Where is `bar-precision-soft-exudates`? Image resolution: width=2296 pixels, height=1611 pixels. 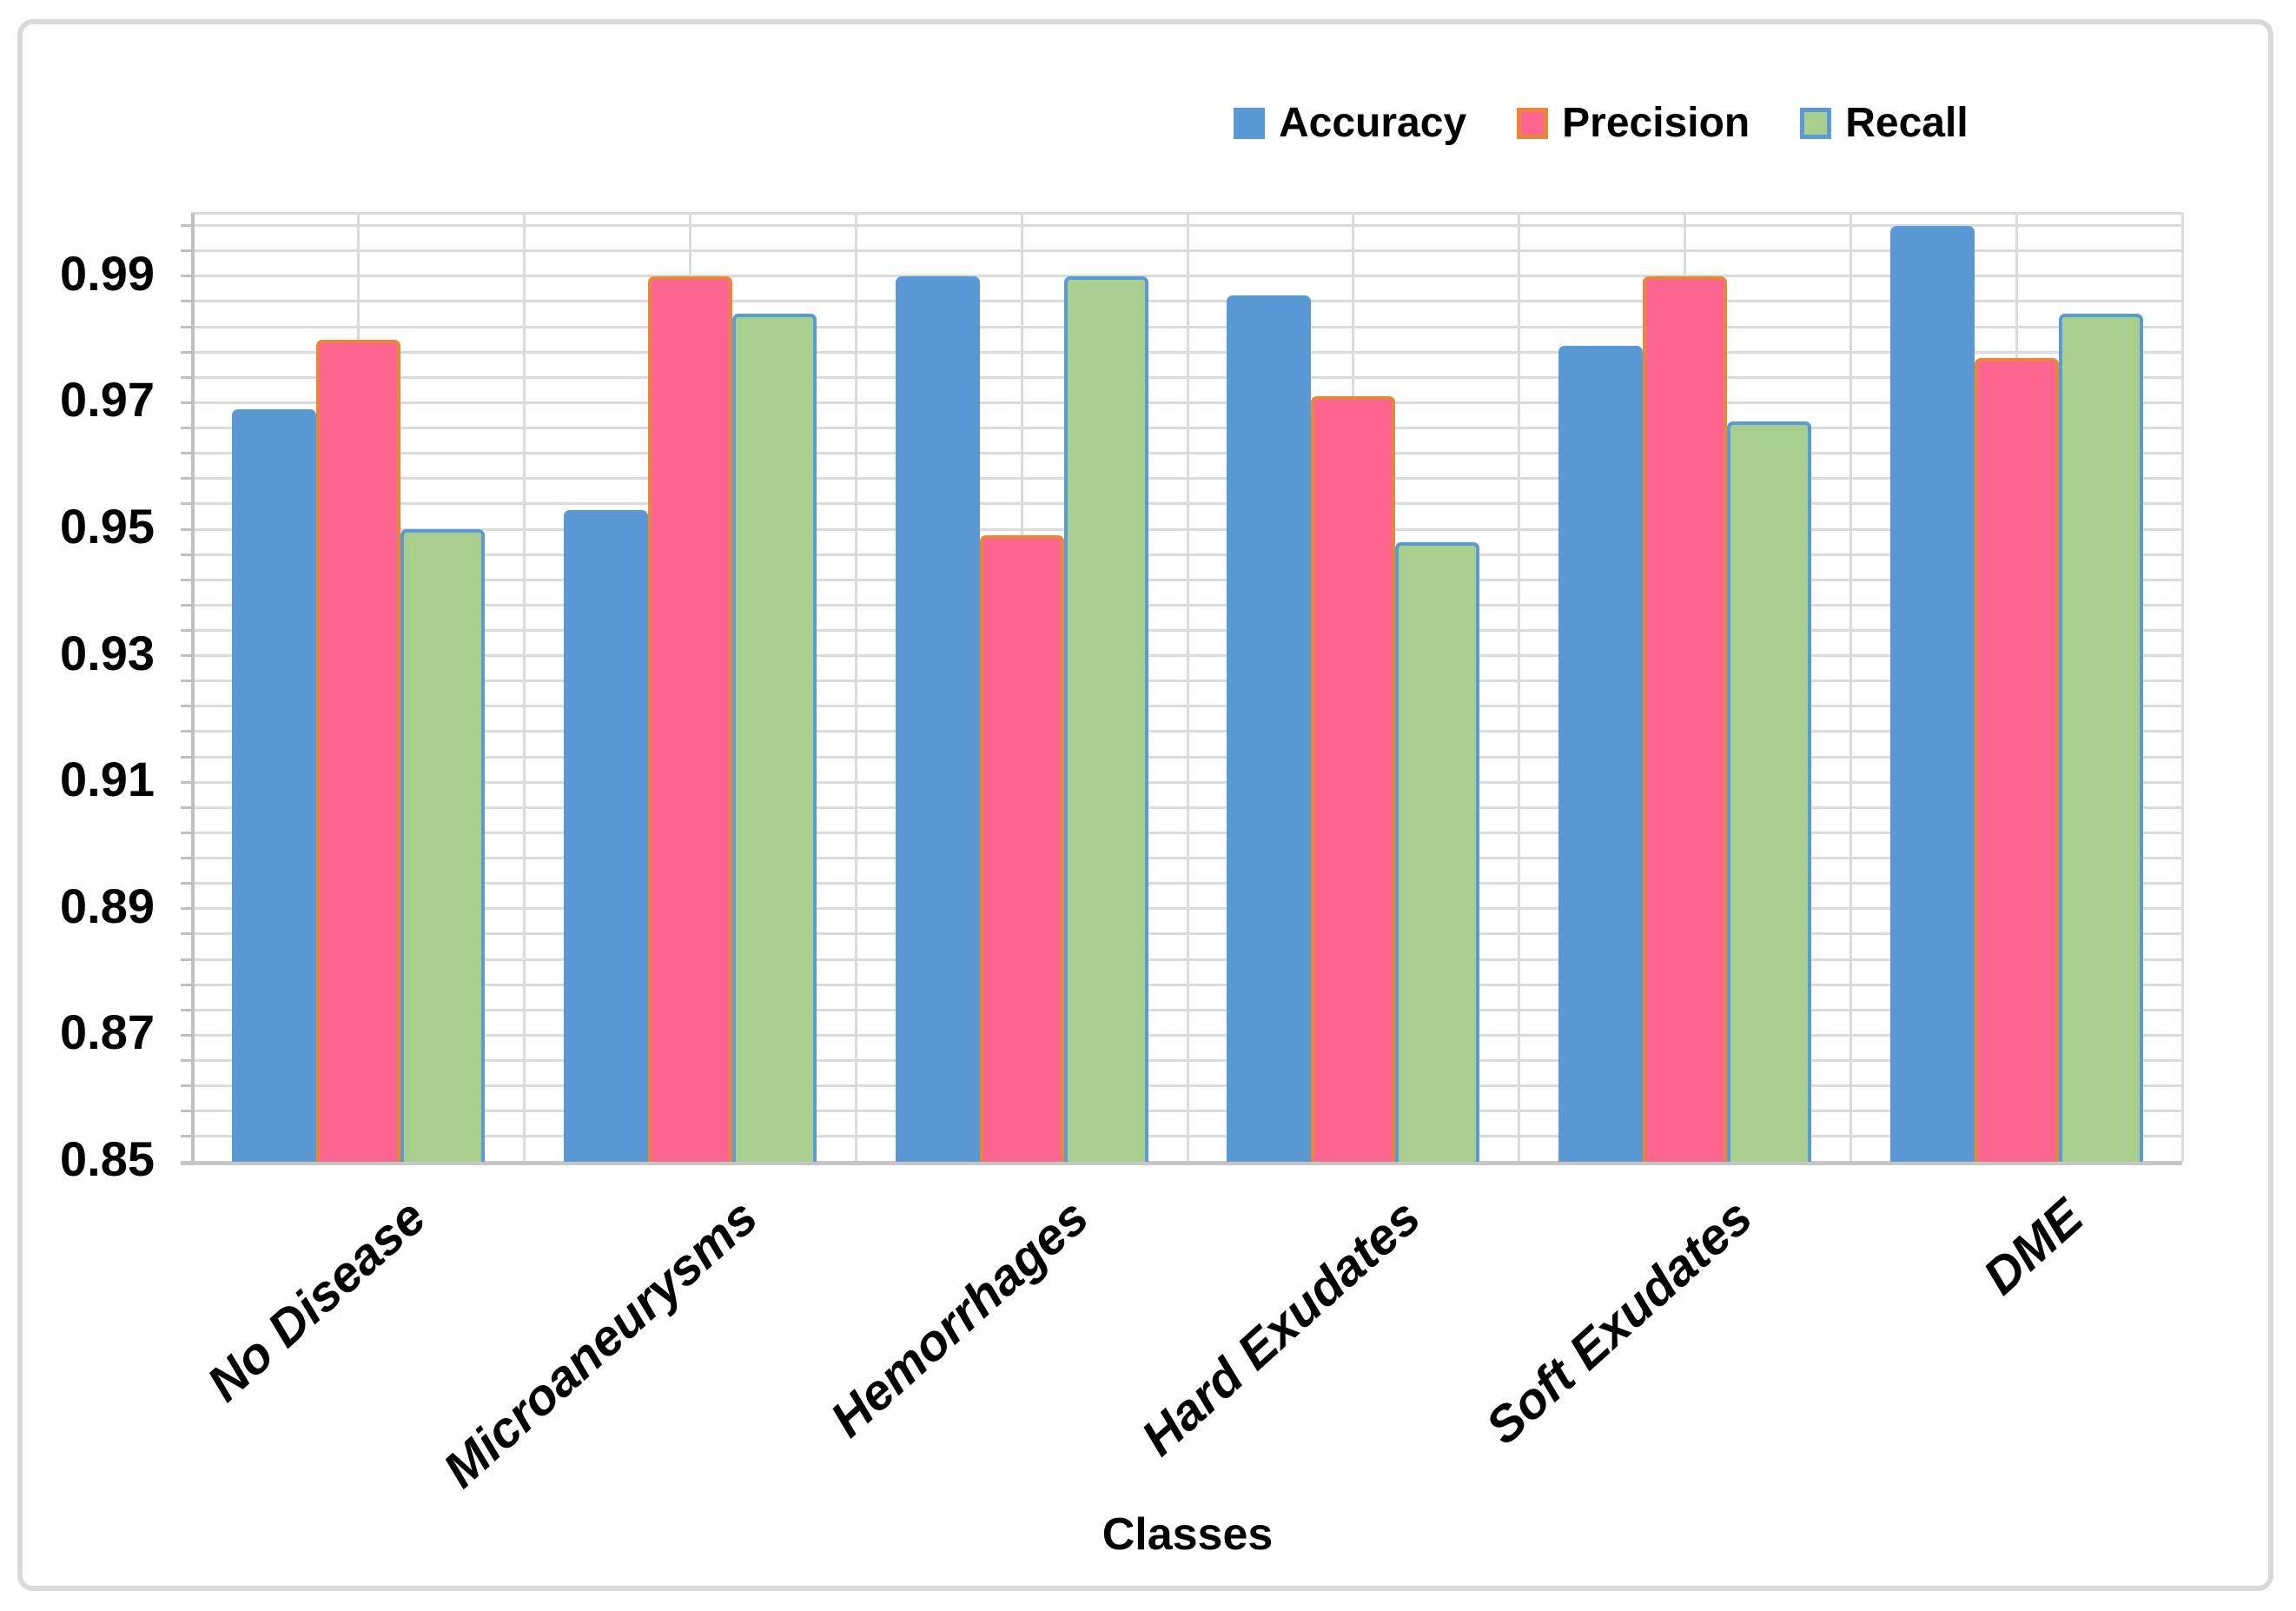
bar-precision-soft-exudates is located at coordinates (1685, 718).